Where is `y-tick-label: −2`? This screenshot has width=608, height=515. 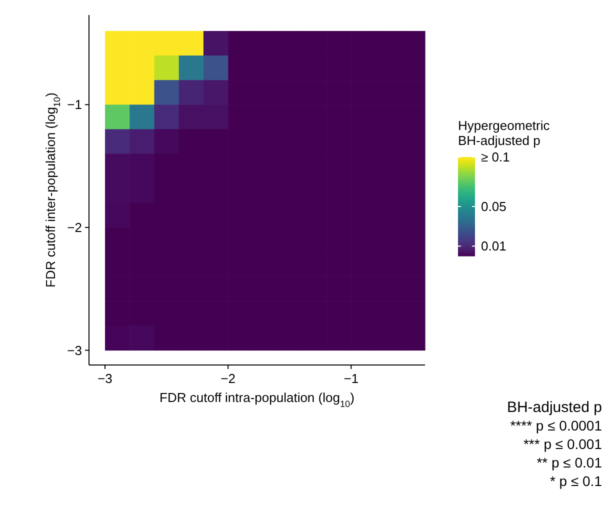 y-tick-label: −2 is located at coordinates (74, 227).